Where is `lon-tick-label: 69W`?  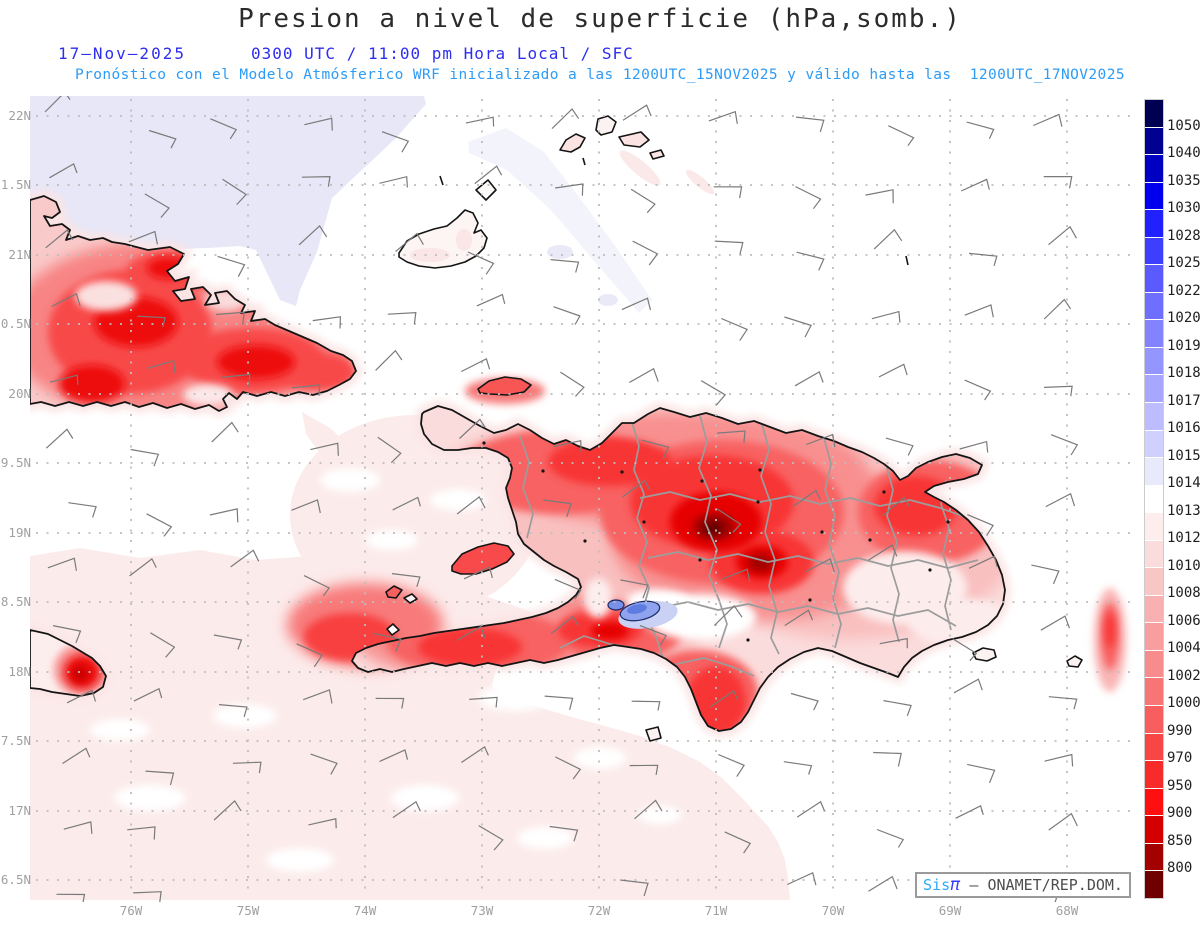
lon-tick-label: 69W is located at coordinates (950, 910).